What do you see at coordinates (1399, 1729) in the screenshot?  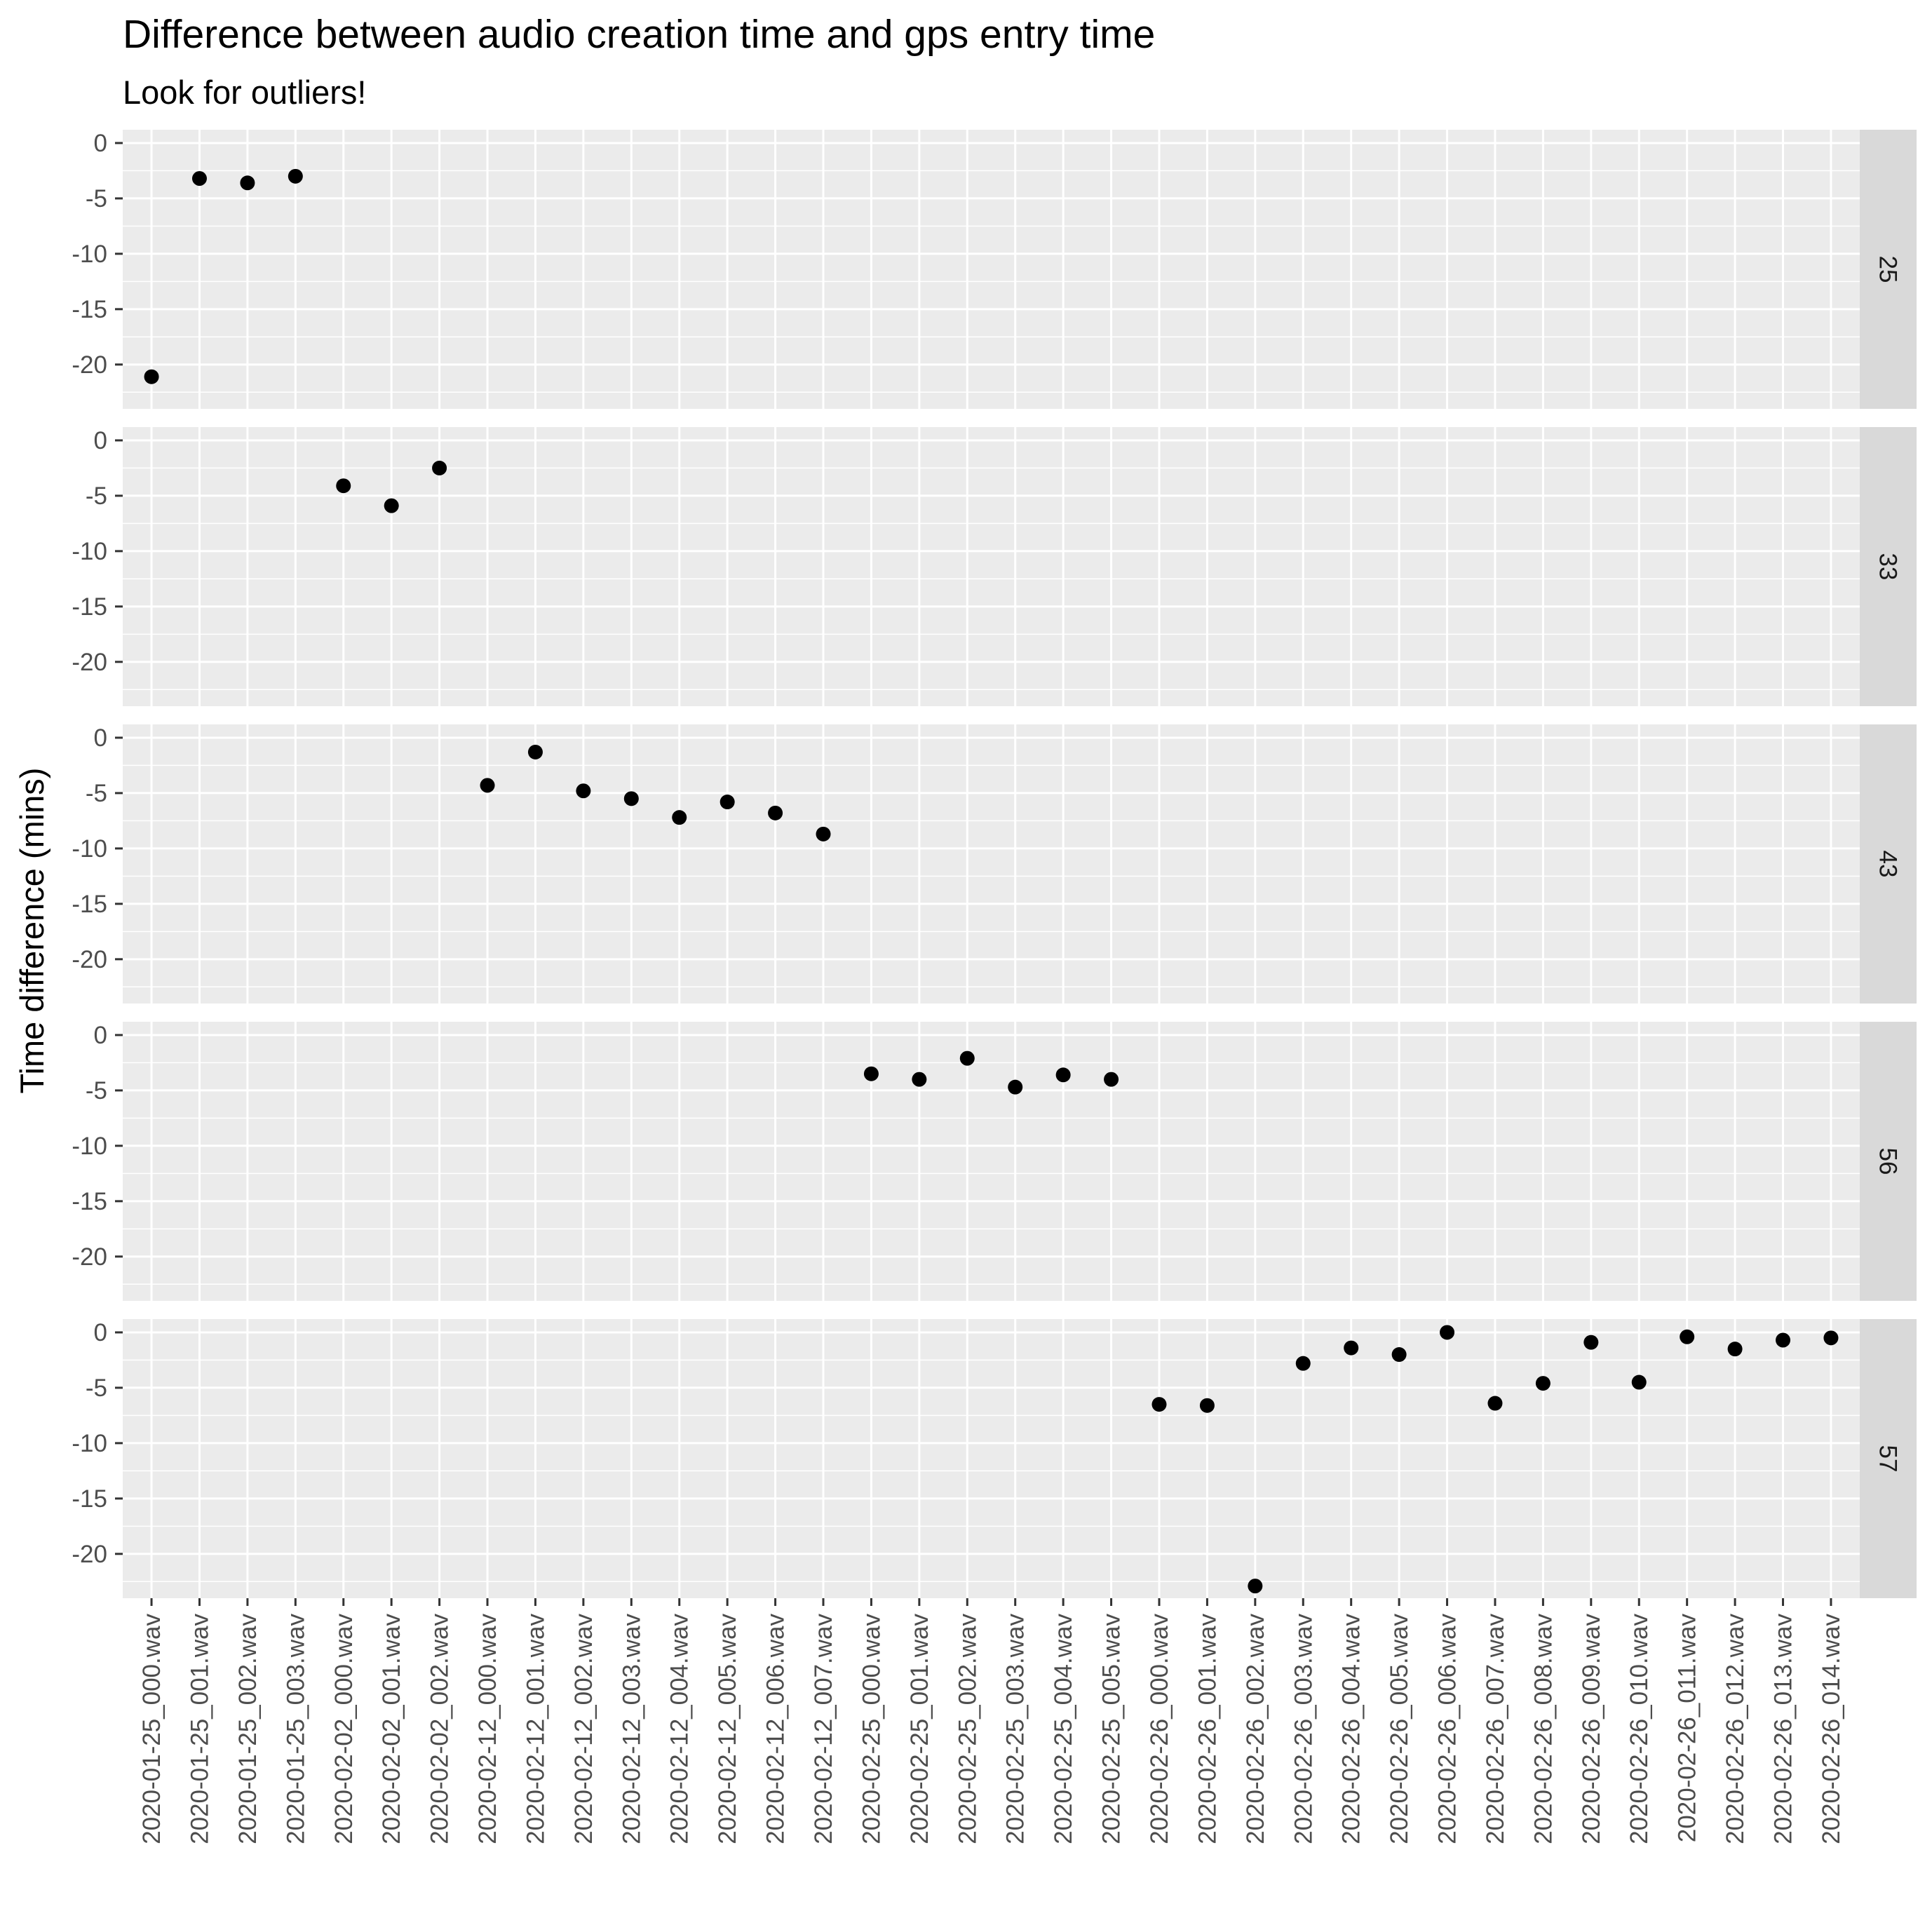 I see `x-tick-label: 2020-02-26_005.wav` at bounding box center [1399, 1729].